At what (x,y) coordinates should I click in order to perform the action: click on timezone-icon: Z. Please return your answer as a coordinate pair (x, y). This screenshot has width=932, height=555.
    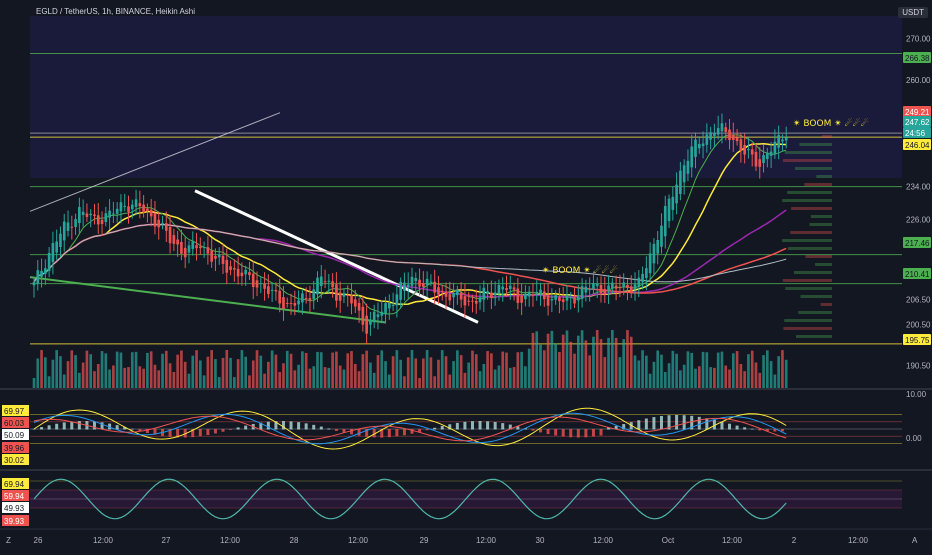
    Looking at the image, I should click on (8, 540).